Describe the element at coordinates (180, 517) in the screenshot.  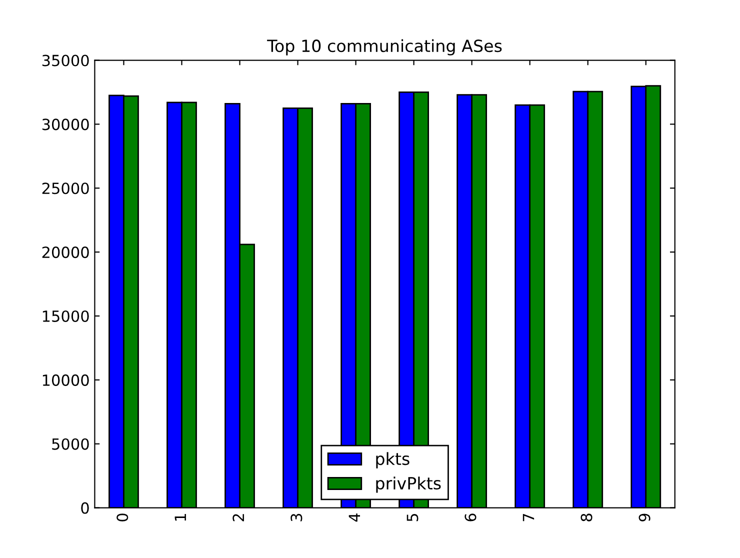
I see `x-tick-label: 1` at that location.